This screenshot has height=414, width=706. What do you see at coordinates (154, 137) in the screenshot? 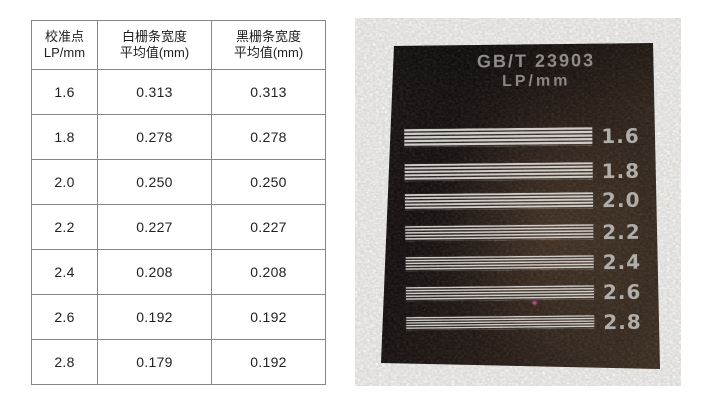
I see `cell-white-width: 0.278` at bounding box center [154, 137].